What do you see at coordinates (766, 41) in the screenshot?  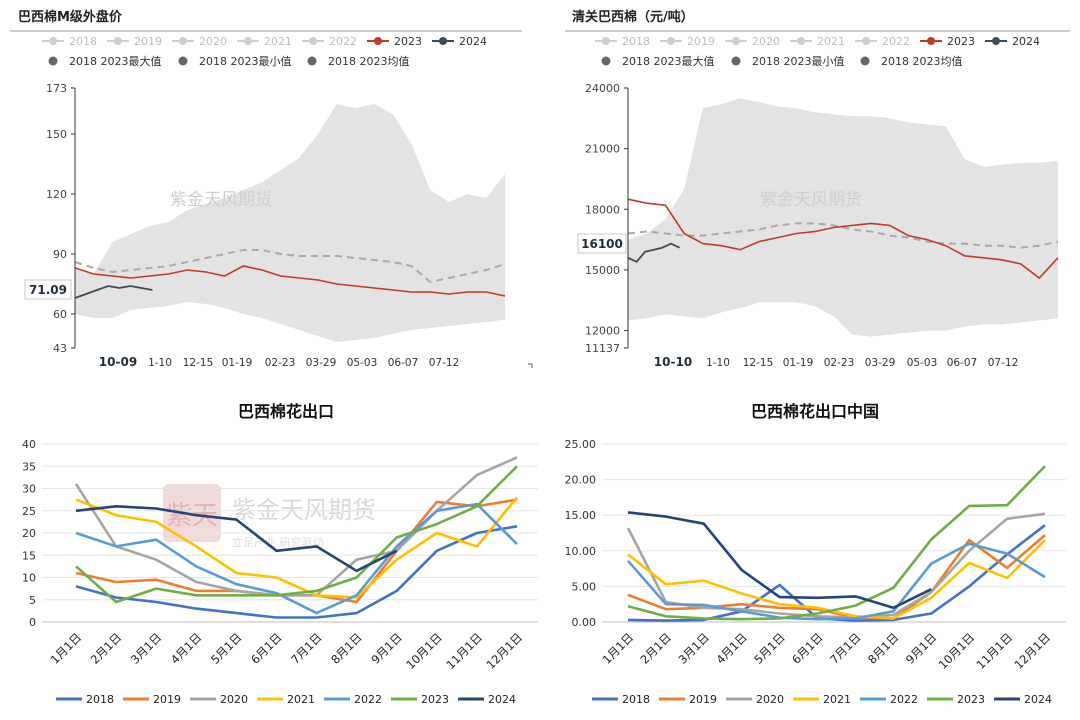 I see `legend-label: 2020` at bounding box center [766, 41].